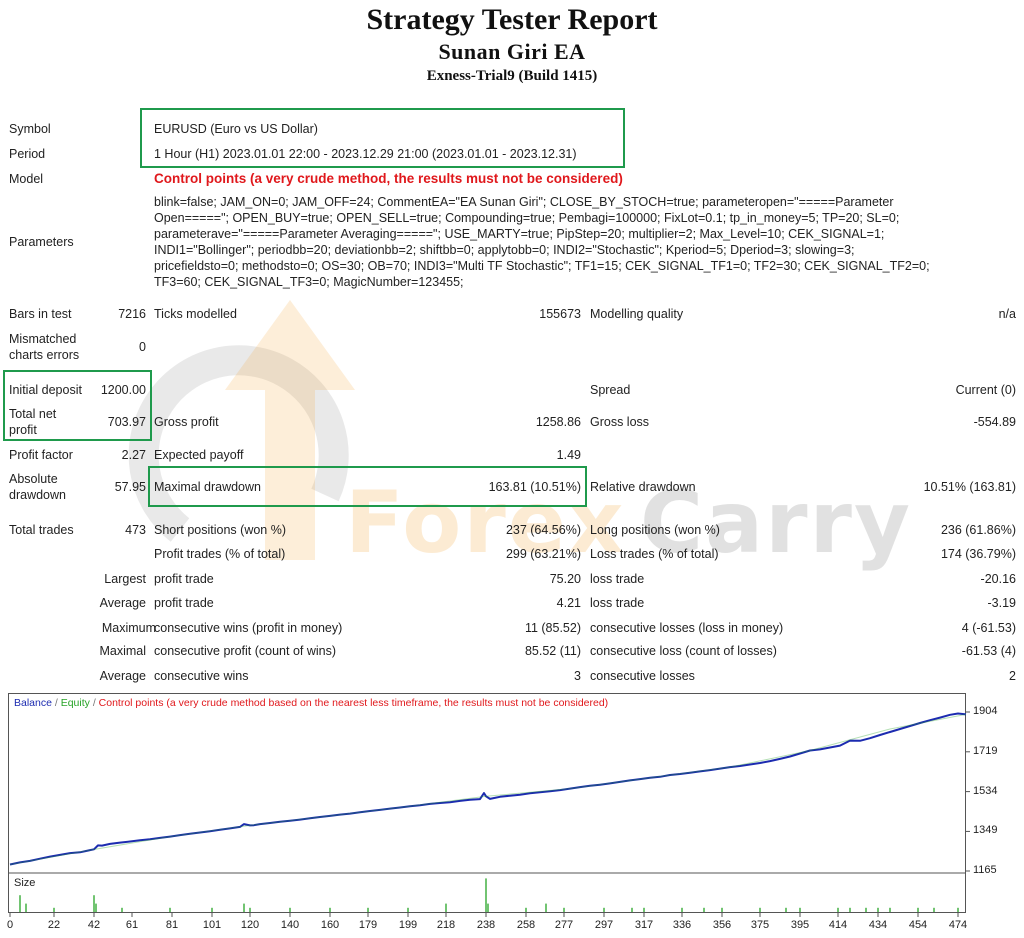 This screenshot has width=1024, height=938. What do you see at coordinates (838, 925) in the screenshot?
I see `x-tick-label: 414` at bounding box center [838, 925].